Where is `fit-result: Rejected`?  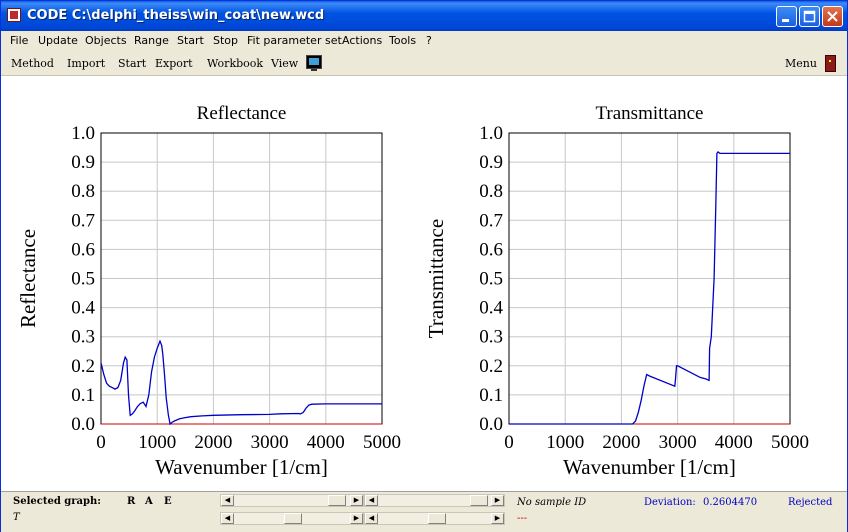
fit-result: Rejected is located at coordinates (810, 502).